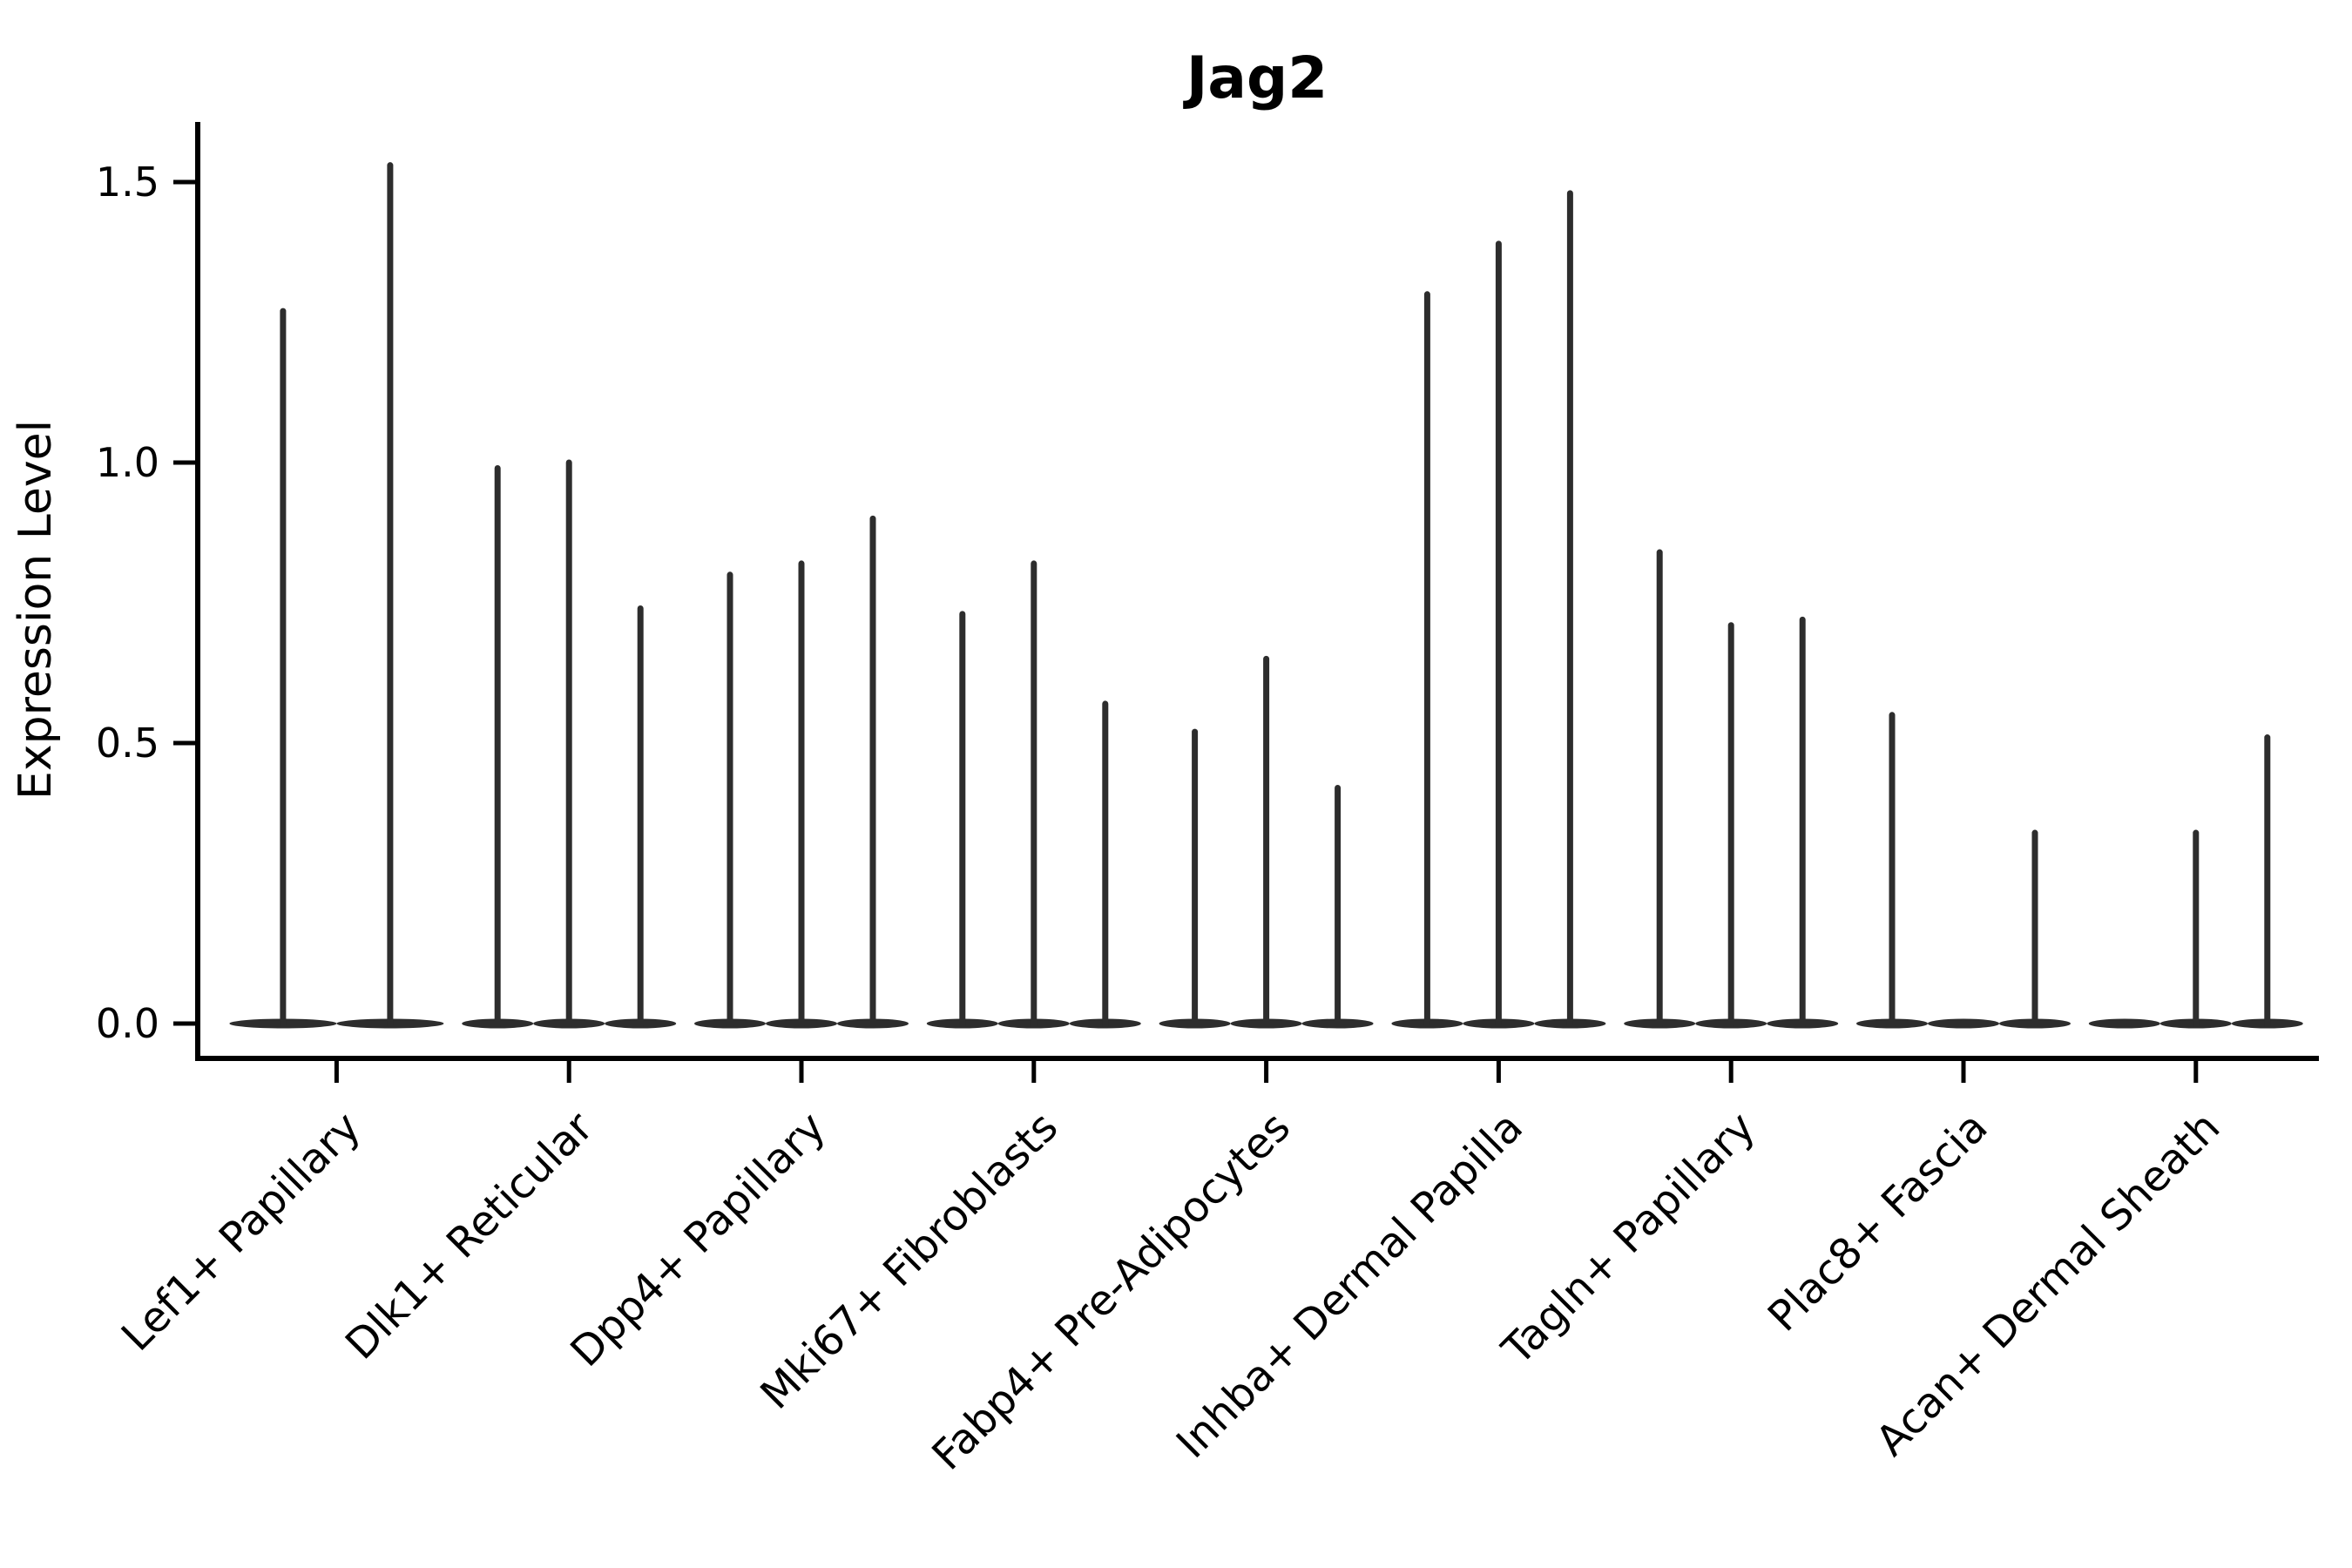  Describe the element at coordinates (36, 610) in the screenshot. I see `y-axis-label: Expression Level` at that location.